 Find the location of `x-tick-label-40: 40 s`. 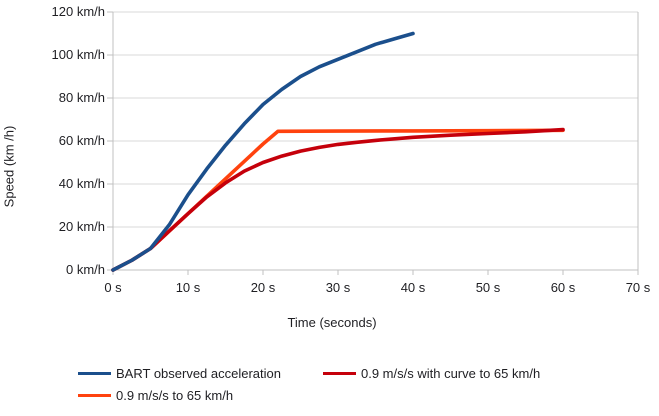

x-tick-label-40: 40 s is located at coordinates (413, 287).